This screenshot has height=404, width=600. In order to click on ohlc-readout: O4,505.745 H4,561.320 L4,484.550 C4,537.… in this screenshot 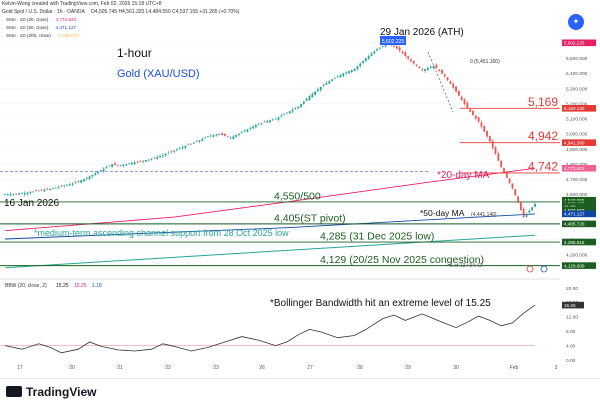, I will do `click(165, 12)`.